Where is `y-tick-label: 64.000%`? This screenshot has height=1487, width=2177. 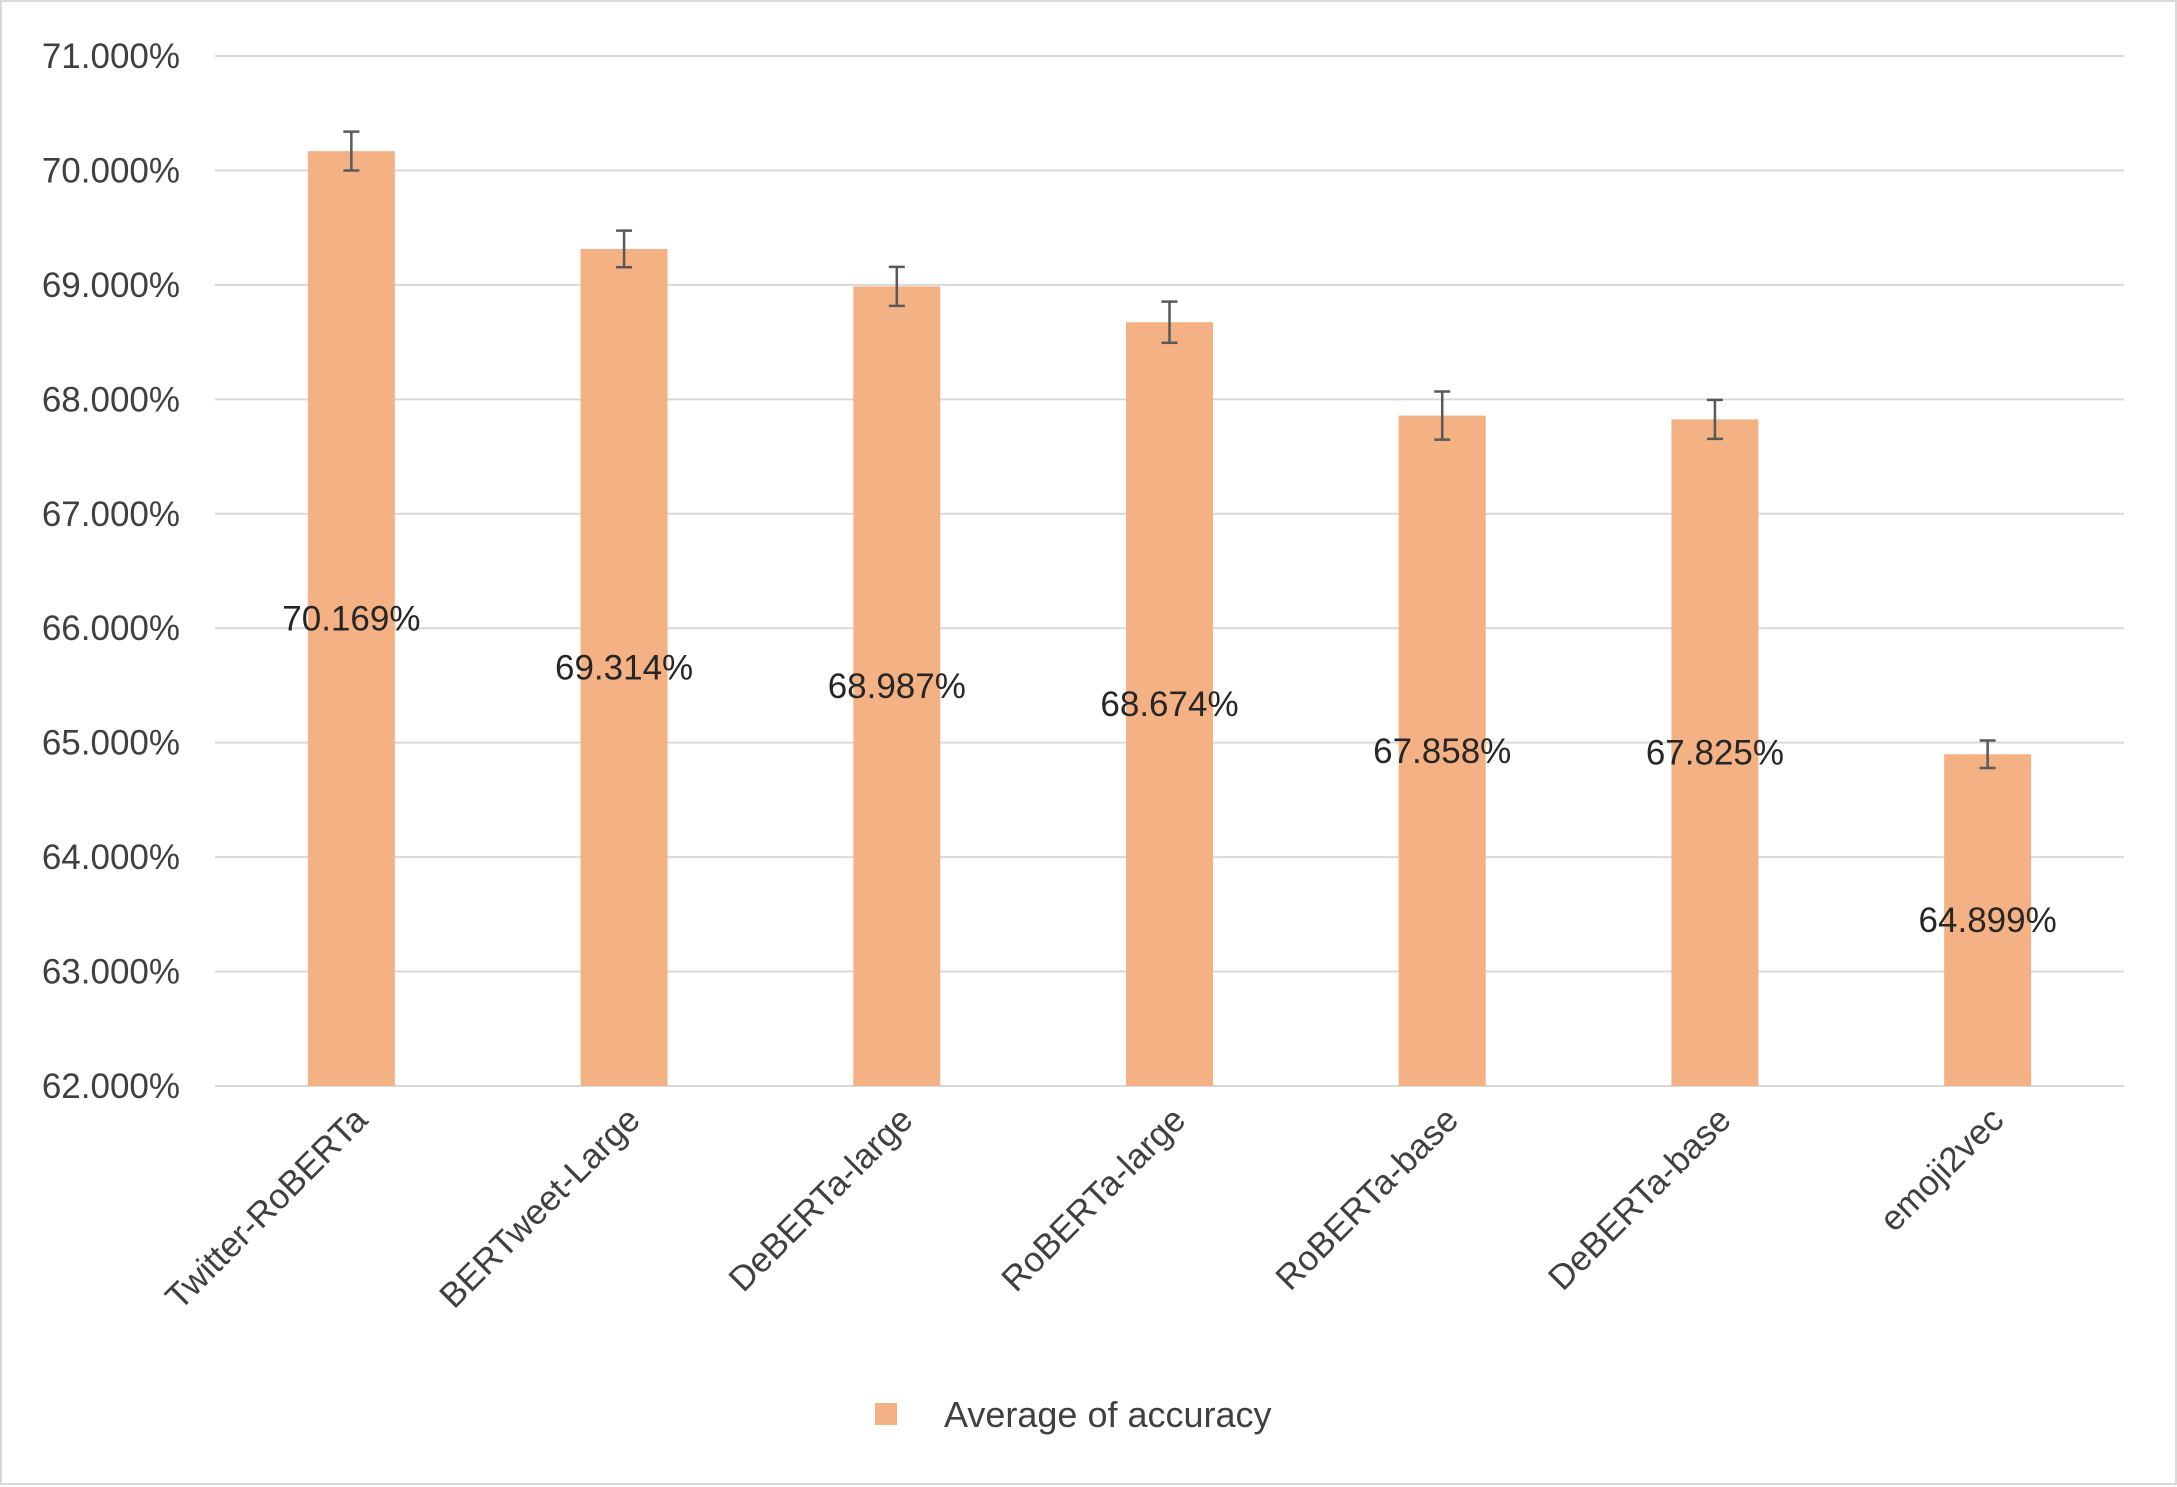 y-tick-label: 64.000% is located at coordinates (111, 857).